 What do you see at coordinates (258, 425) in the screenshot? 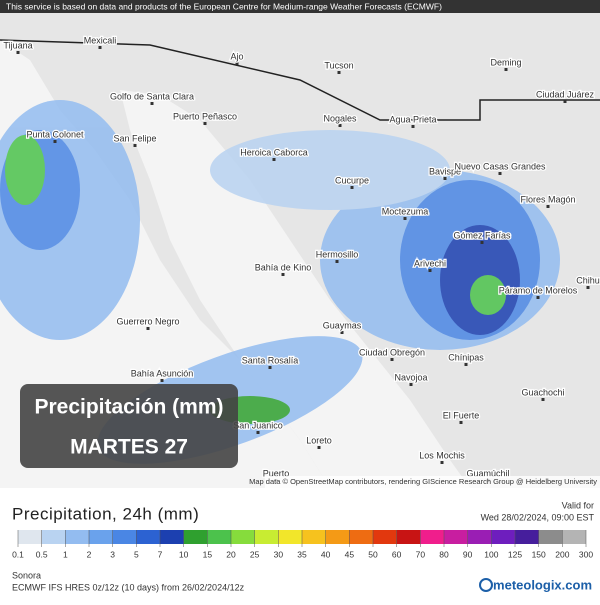
I see `place-label: San Juanico` at bounding box center [258, 425].